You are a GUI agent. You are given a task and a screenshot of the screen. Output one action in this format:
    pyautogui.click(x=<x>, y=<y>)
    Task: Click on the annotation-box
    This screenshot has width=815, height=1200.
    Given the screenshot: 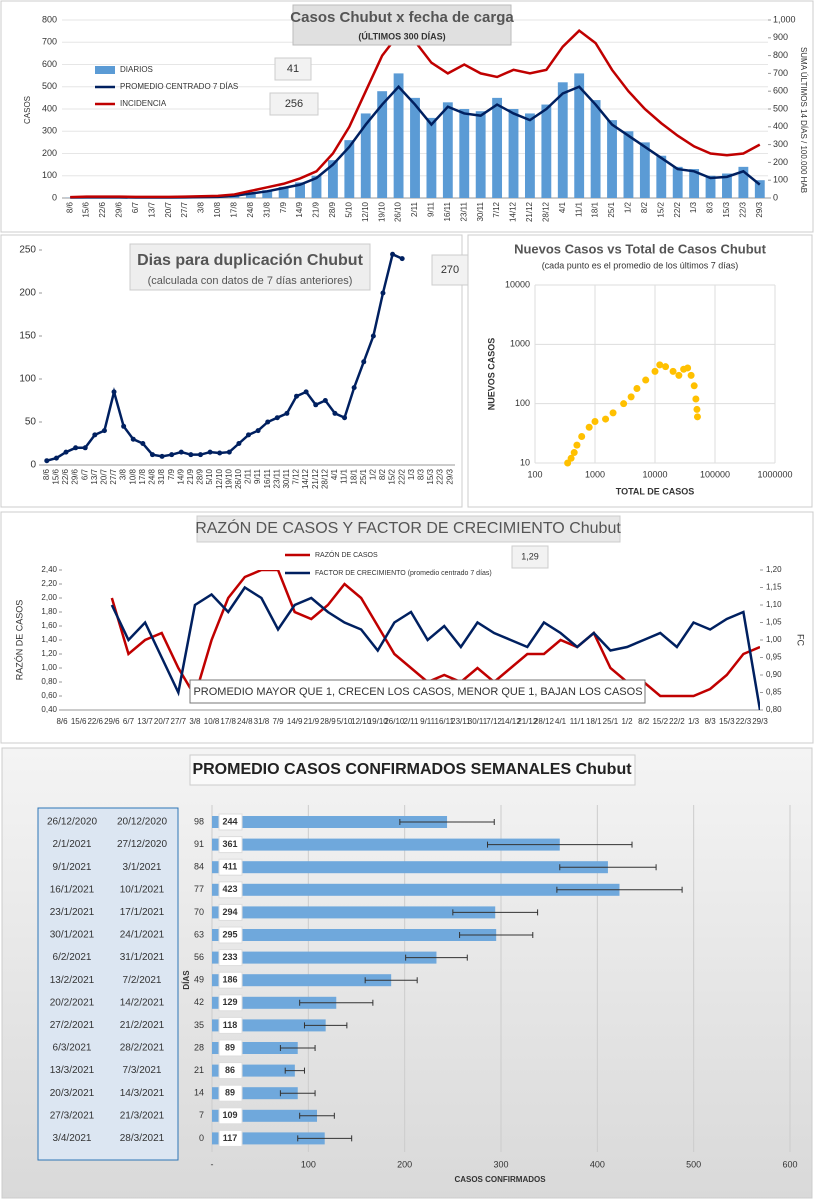 What is the action you would take?
    pyautogui.click(x=417, y=691)
    